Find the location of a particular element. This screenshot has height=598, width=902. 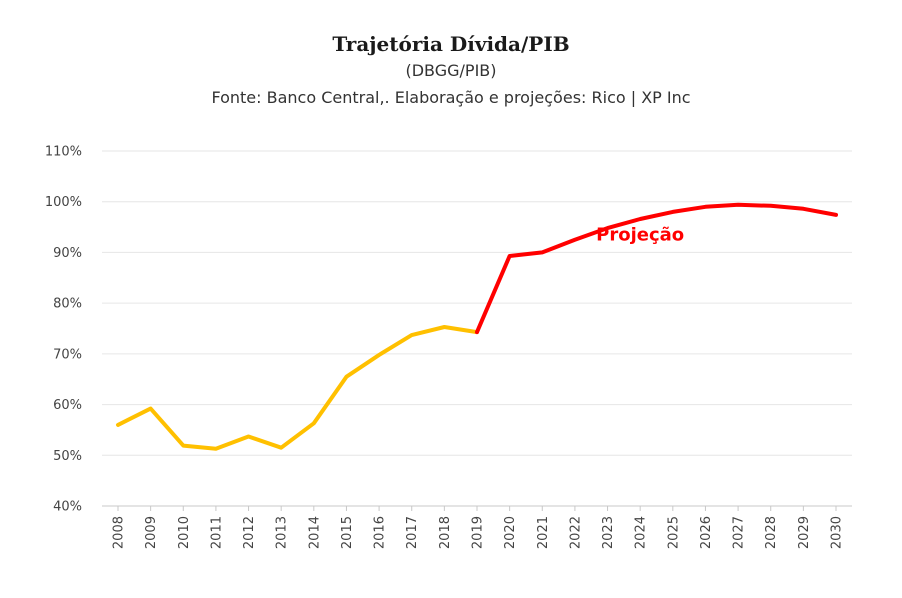

y-tick-label: 100% is located at coordinates (63, 202).